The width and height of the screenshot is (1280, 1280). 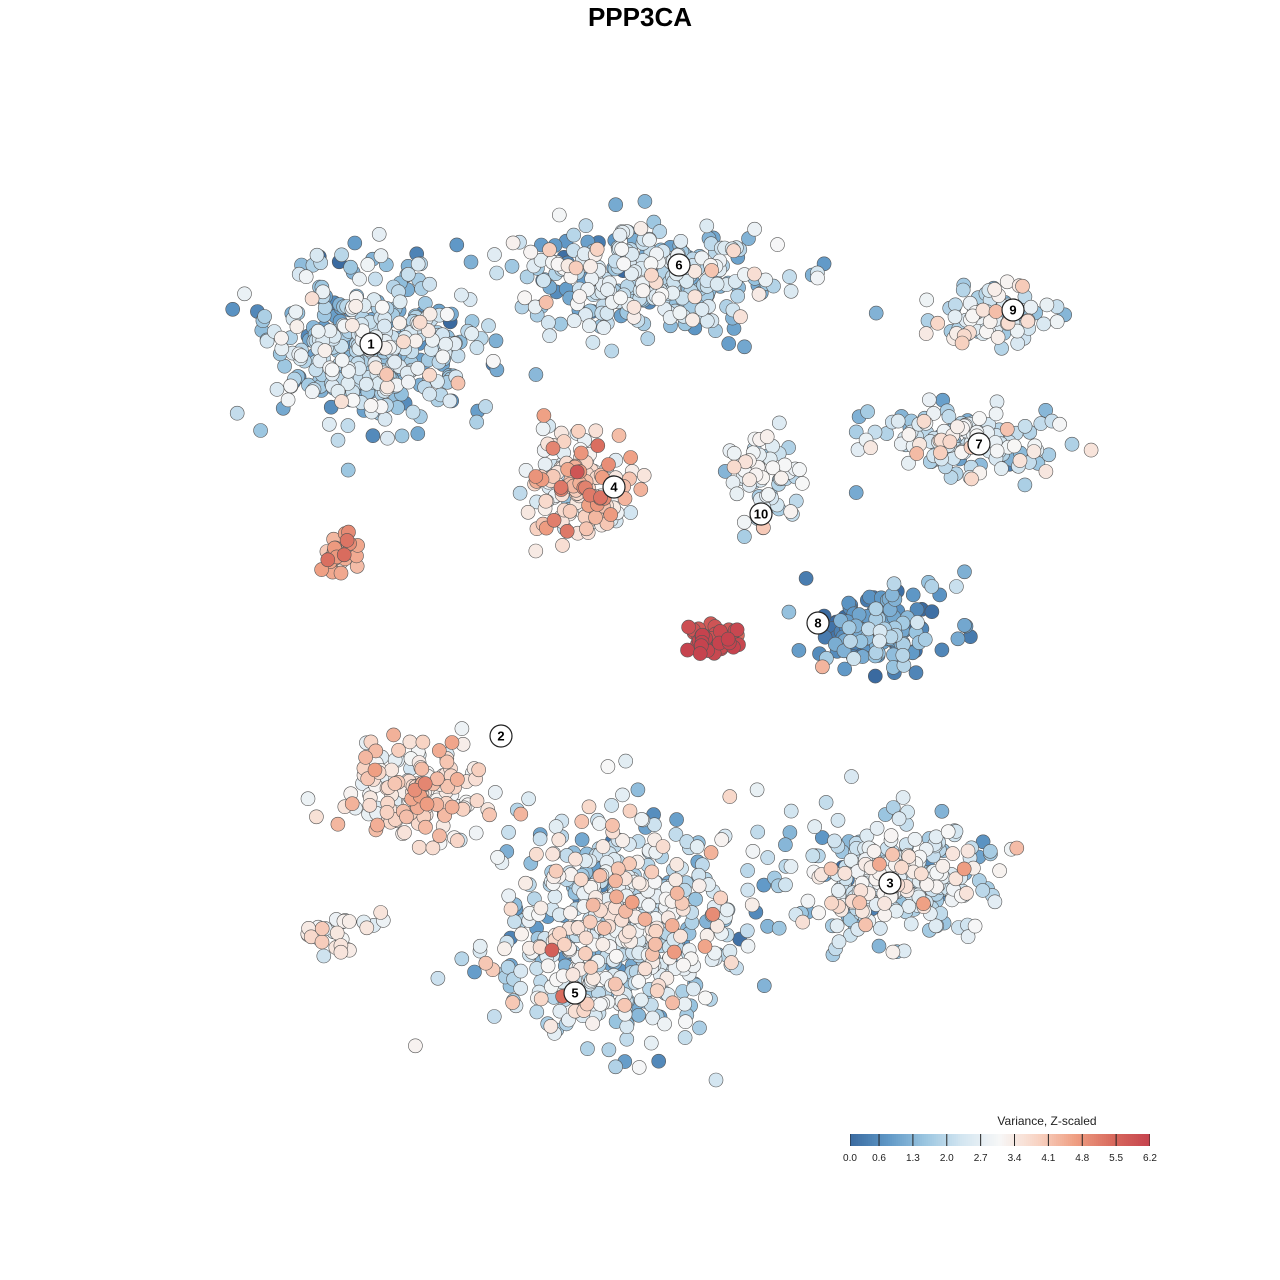 What do you see at coordinates (761, 514) in the screenshot?
I see `cluster-label-text: 10` at bounding box center [761, 514].